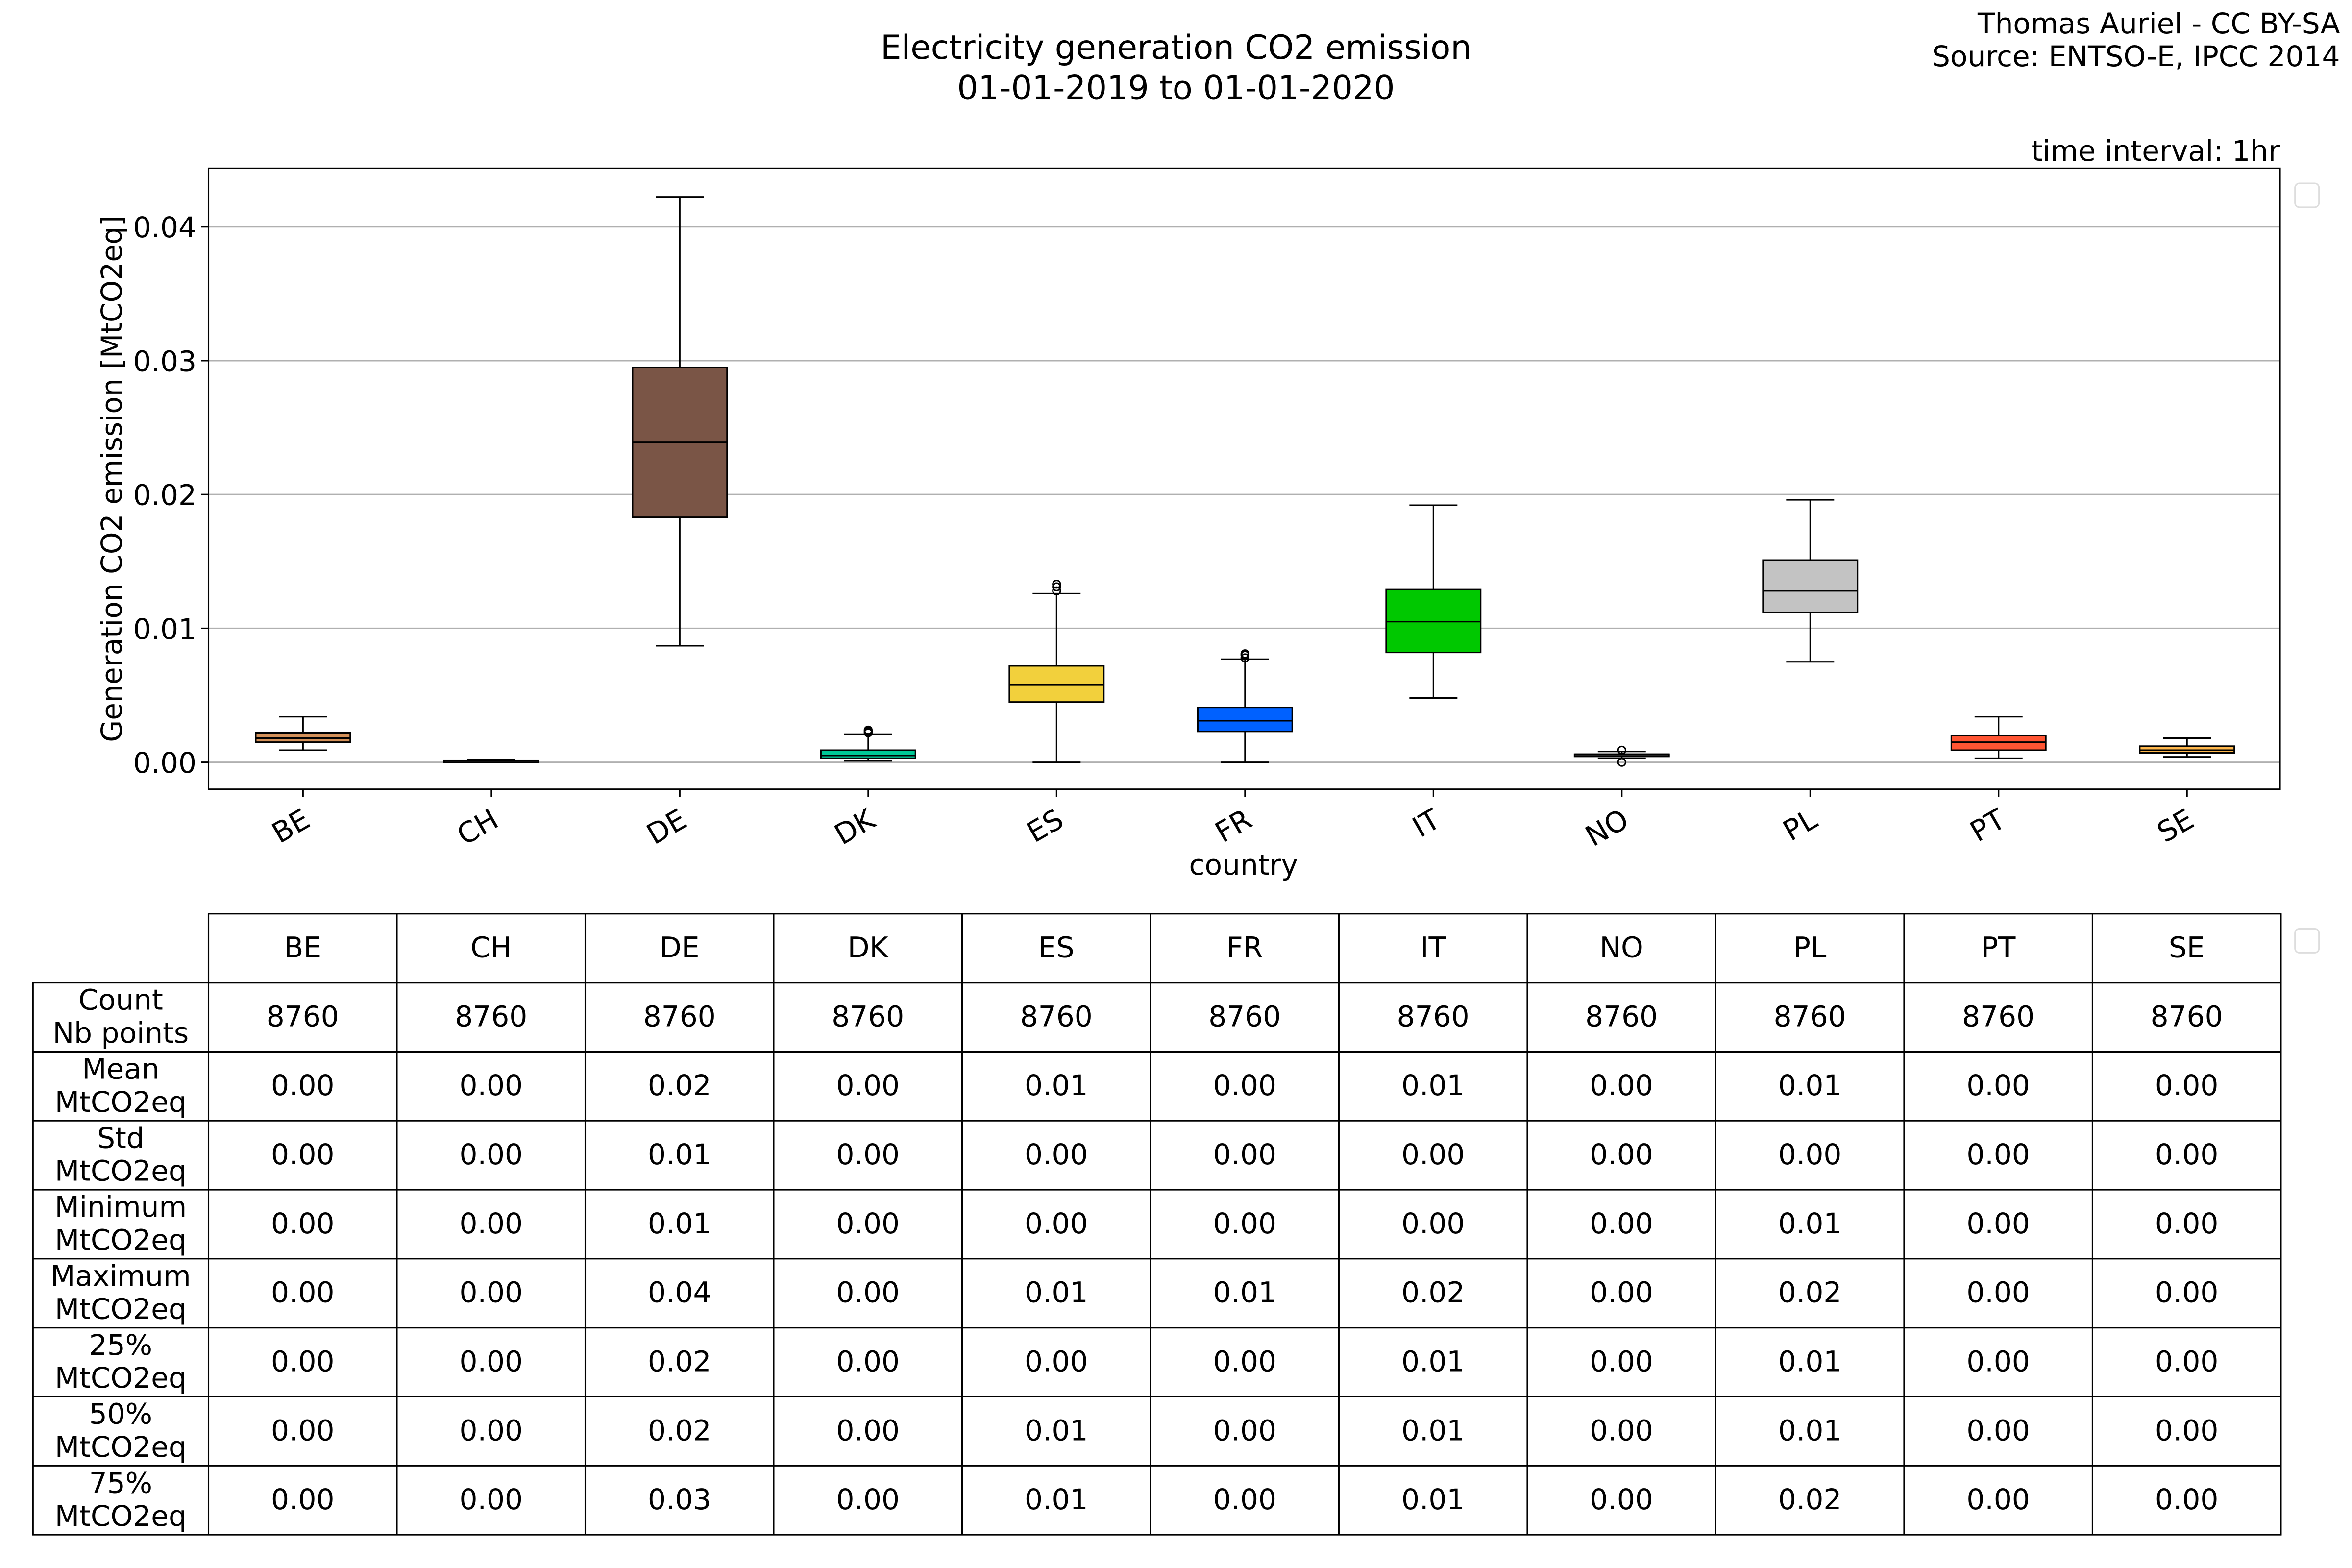 Image resolution: width=2352 pixels, height=1568 pixels. Describe the element at coordinates (2187, 947) in the screenshot. I see `table-column-header: SE` at that location.